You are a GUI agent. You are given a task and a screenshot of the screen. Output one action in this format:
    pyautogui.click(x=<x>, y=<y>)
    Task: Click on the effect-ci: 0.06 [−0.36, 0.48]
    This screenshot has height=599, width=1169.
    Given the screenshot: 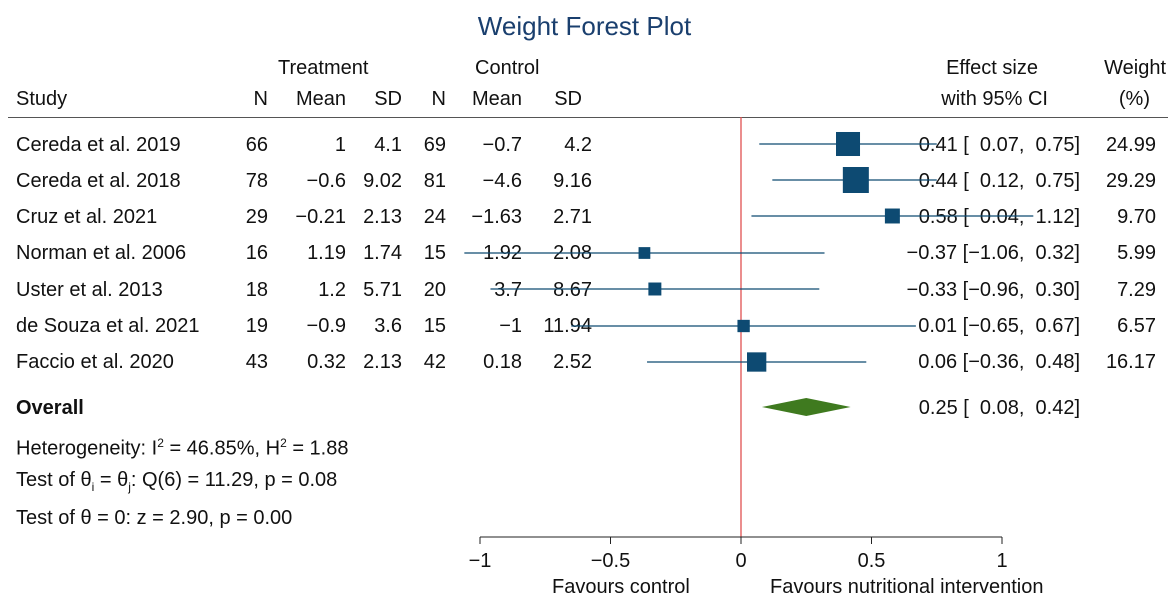 What is the action you would take?
    pyautogui.click(x=999, y=362)
    